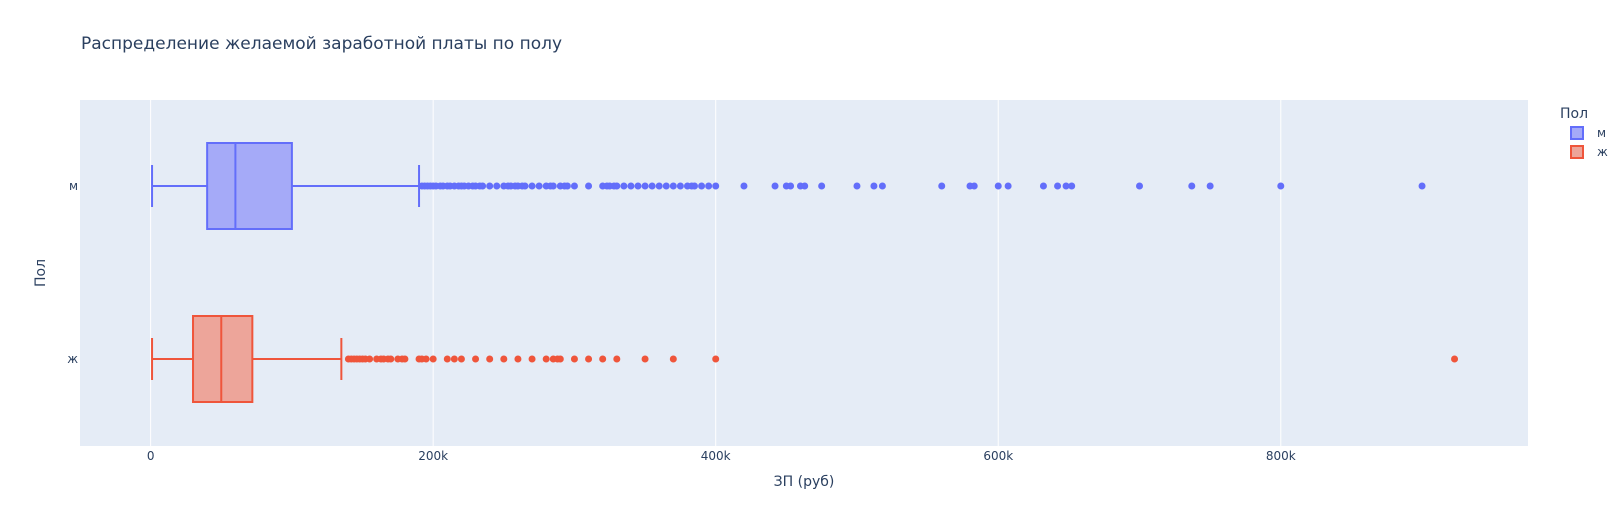 The width and height of the screenshot is (1624, 525). Describe the element at coordinates (151, 456) in the screenshot. I see `x-tick-label: 0` at that location.